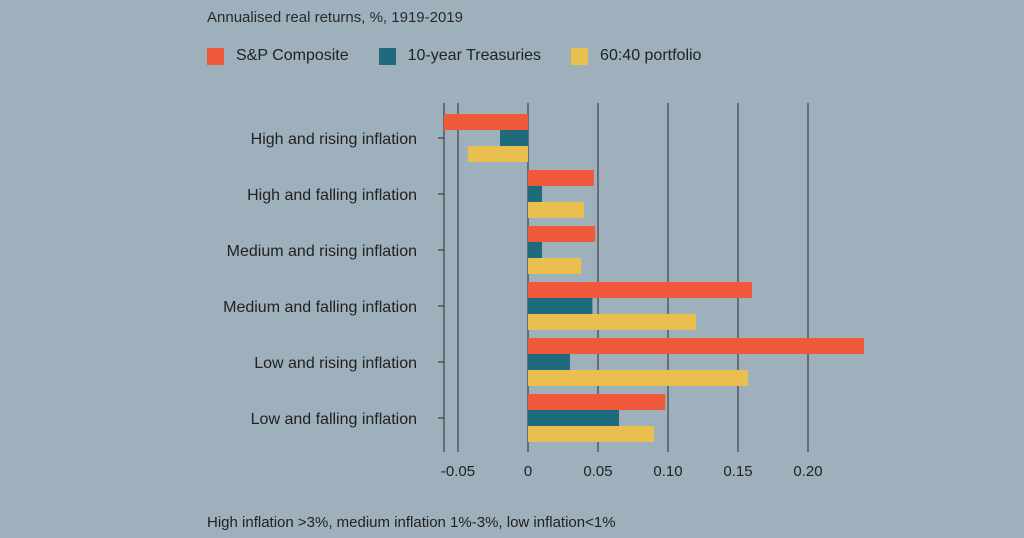  What do you see at coordinates (580, 56) in the screenshot?
I see `legend-swatch-60-40-portfolio` at bounding box center [580, 56].